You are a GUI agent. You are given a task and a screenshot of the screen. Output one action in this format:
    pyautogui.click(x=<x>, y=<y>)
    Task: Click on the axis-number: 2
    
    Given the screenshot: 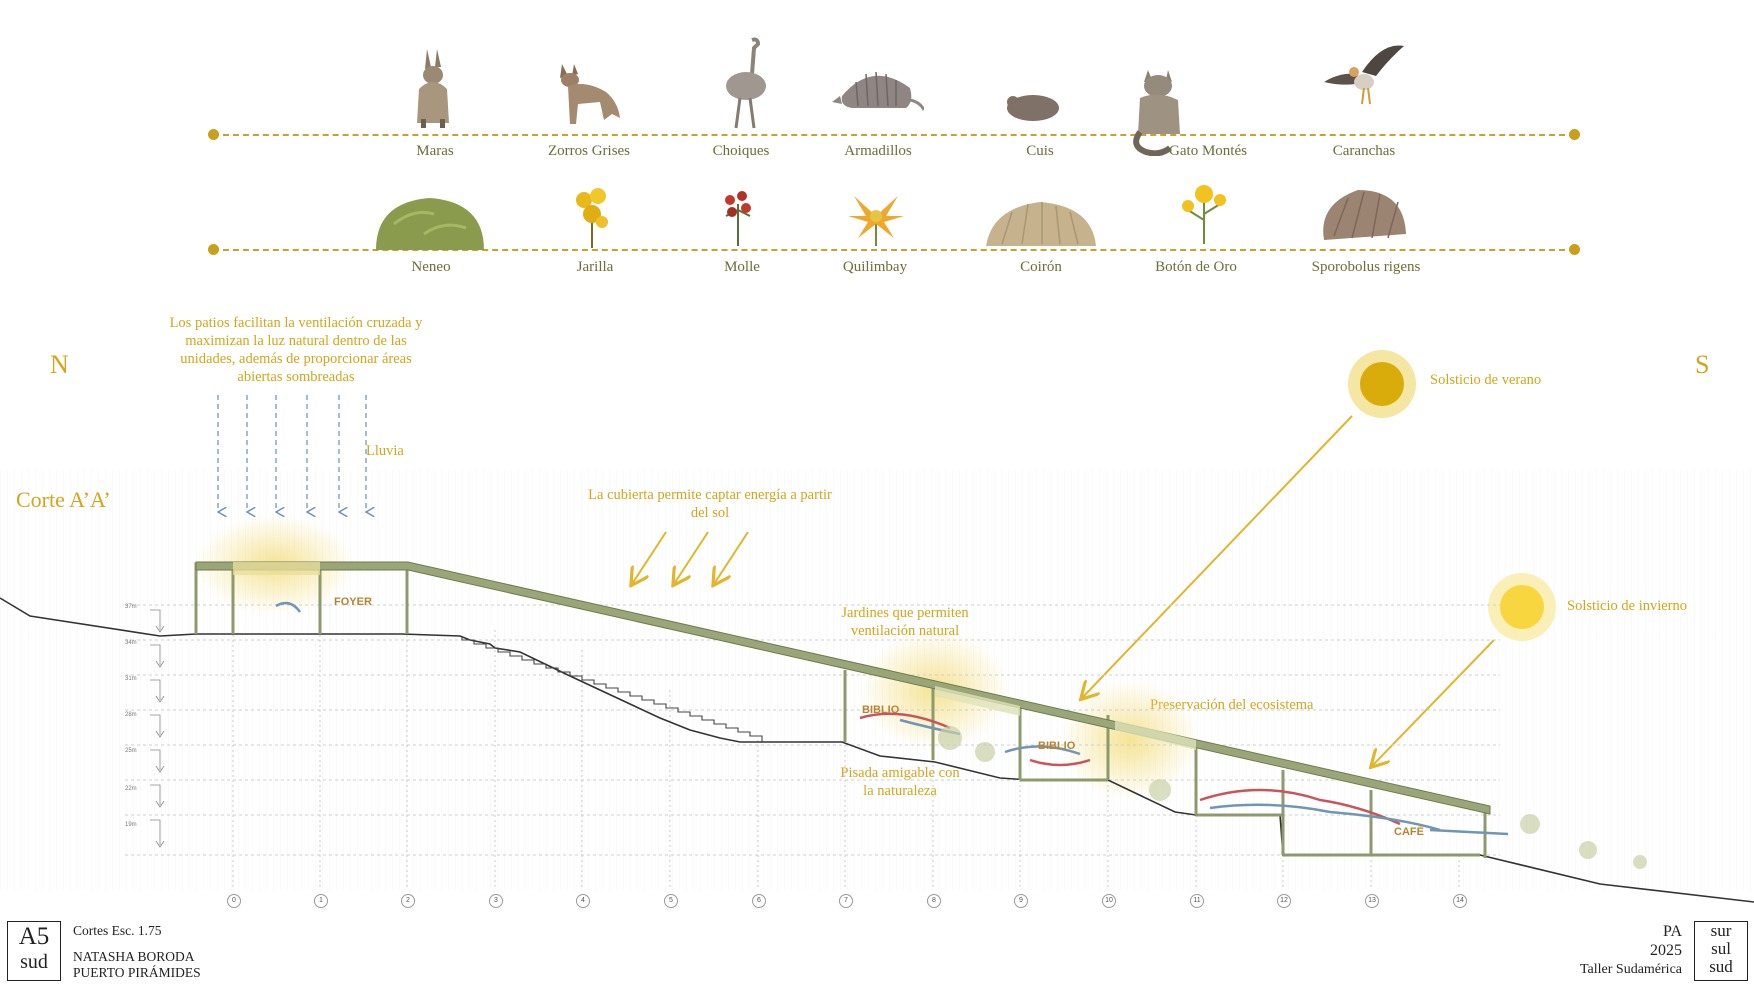 What is the action you would take?
    pyautogui.click(x=408, y=901)
    